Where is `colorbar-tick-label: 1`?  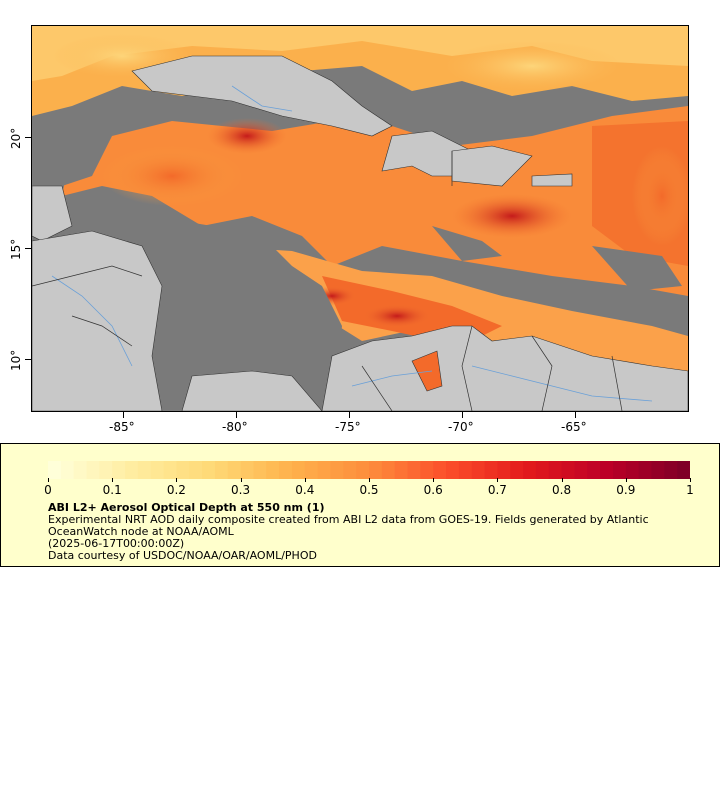 colorbar-tick-label: 1 is located at coordinates (690, 490).